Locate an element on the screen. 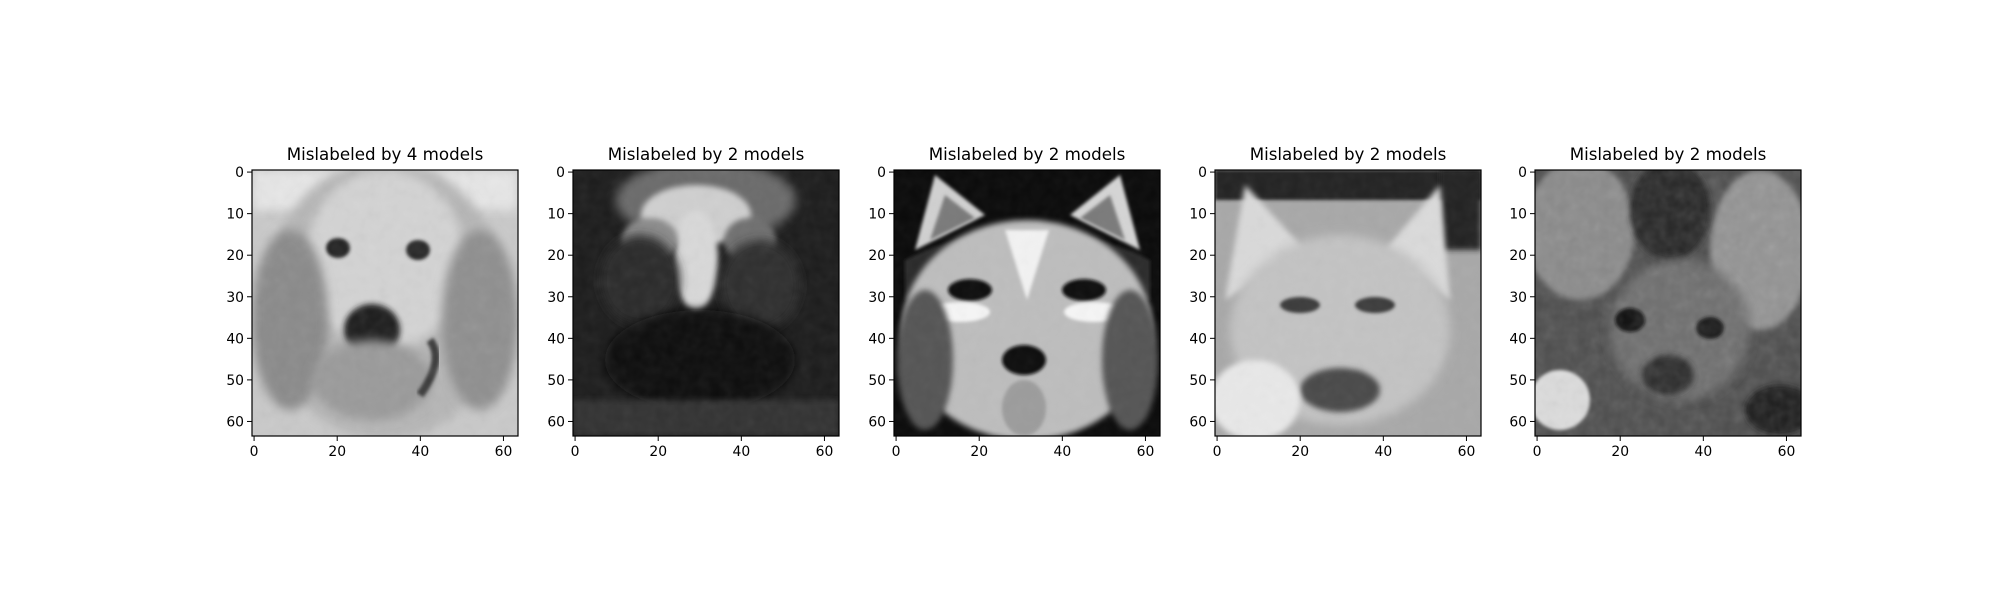 The width and height of the screenshot is (2000, 600). panel-2: Mislabeled by 2 models is located at coordinates (706, 290).